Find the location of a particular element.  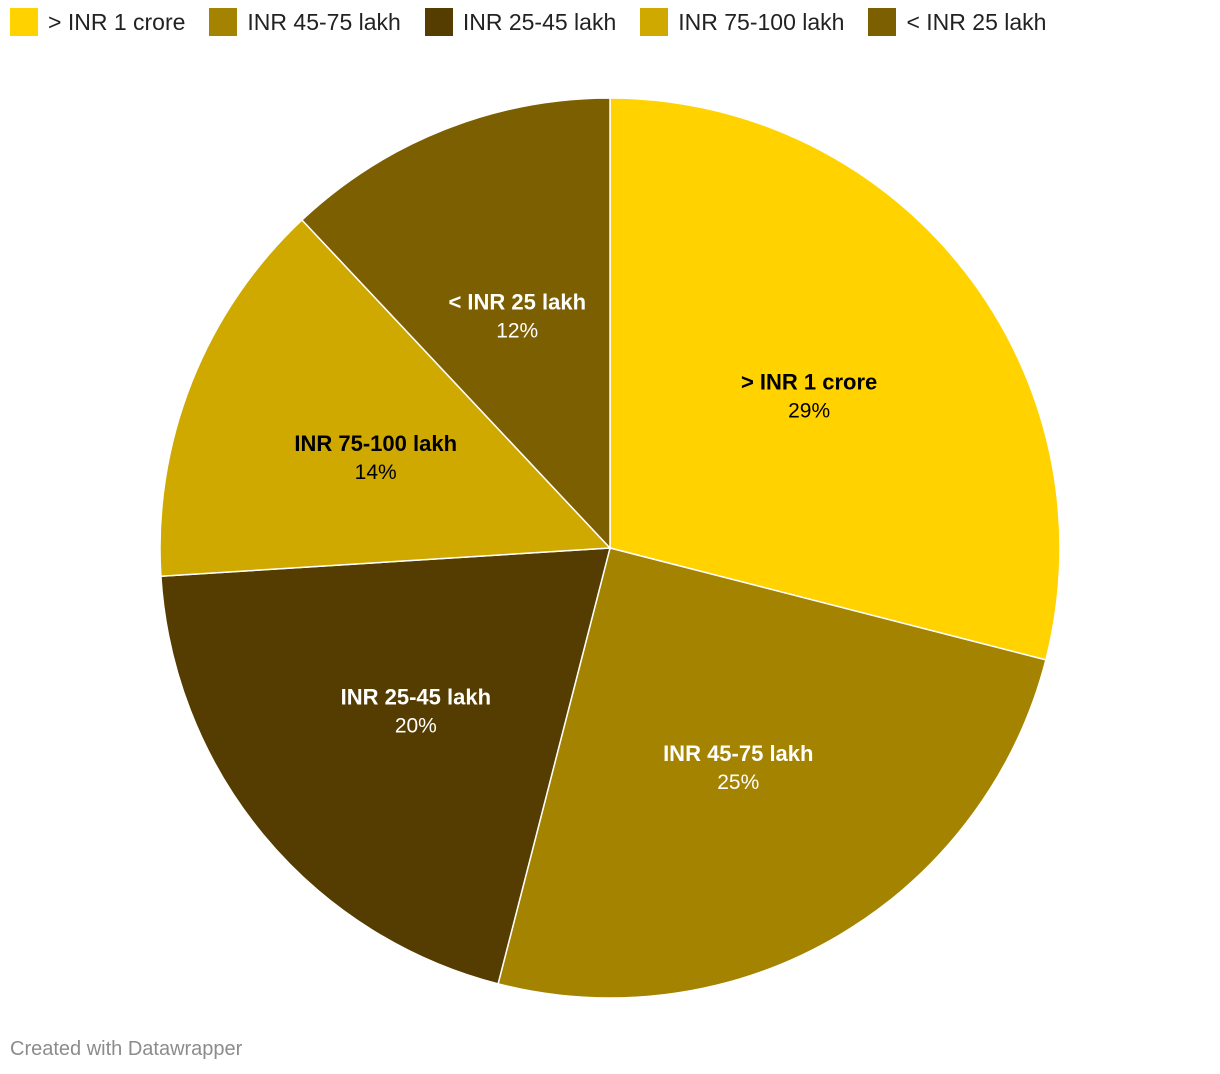

legend-item: INR 25-45 lakh is located at coordinates (520, 22).